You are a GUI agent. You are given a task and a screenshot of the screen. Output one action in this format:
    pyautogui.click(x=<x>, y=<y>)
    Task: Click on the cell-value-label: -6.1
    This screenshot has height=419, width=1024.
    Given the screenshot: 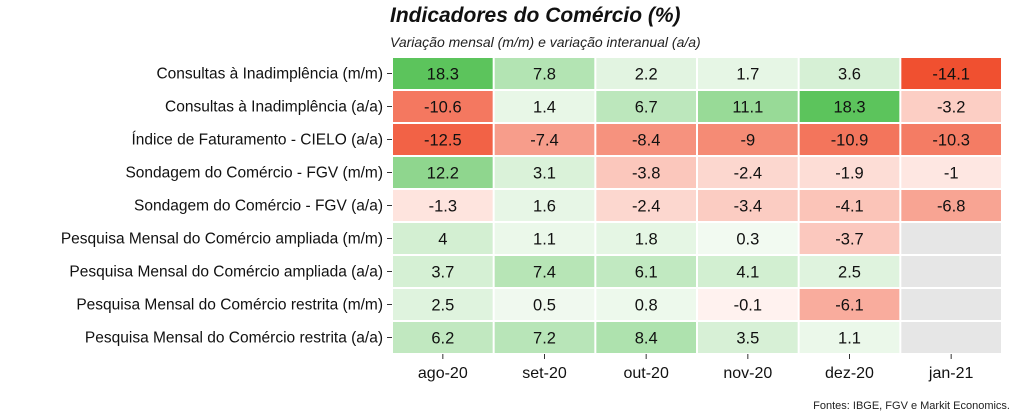 What is the action you would take?
    pyautogui.click(x=849, y=306)
    